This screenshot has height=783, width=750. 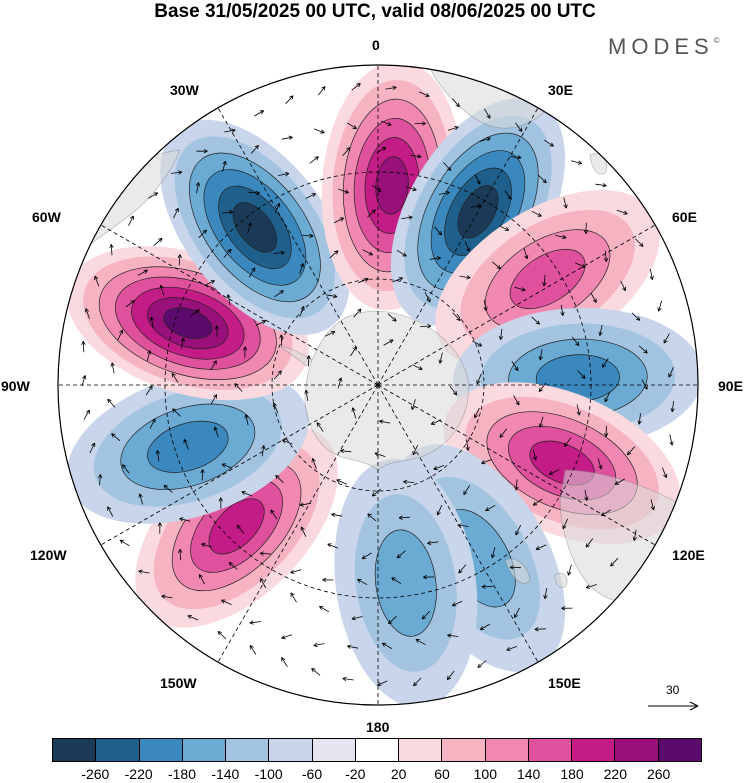 What do you see at coordinates (673, 690) in the screenshot?
I see `reference-vector-label: 30` at bounding box center [673, 690].